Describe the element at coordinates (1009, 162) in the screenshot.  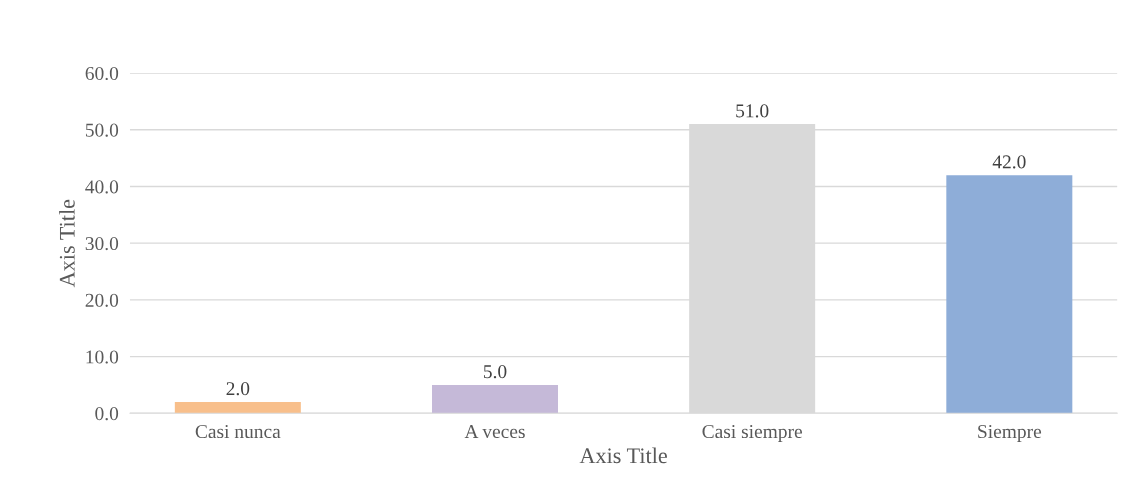
I see `data-label: 42.0` at that location.